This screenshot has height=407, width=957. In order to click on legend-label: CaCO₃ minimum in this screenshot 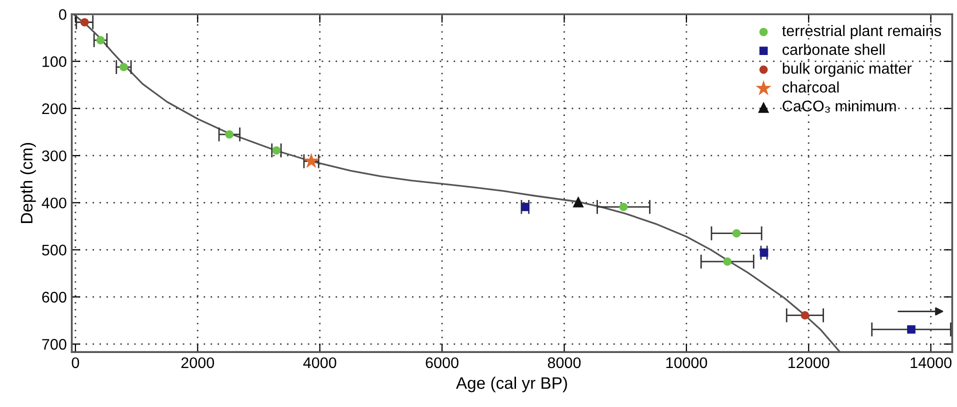, I will do `click(839, 106)`.